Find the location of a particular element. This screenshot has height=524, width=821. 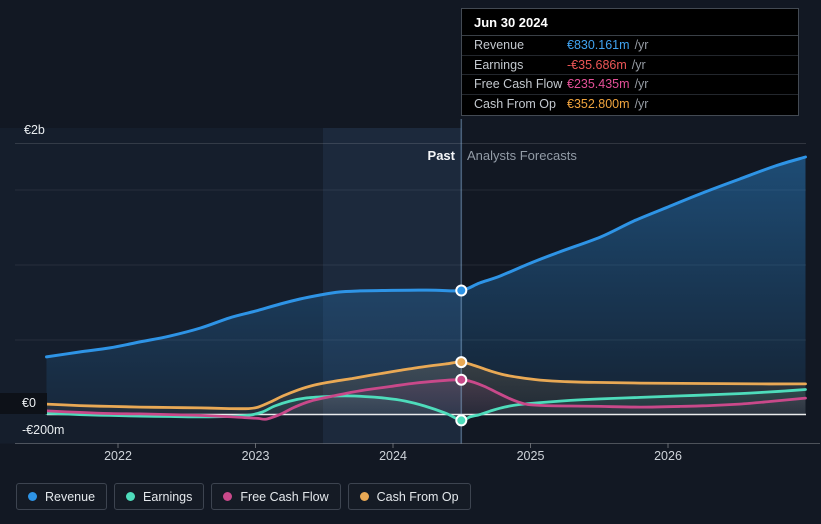

tooltip-row-label: Cash From Op is located at coordinates (515, 103).